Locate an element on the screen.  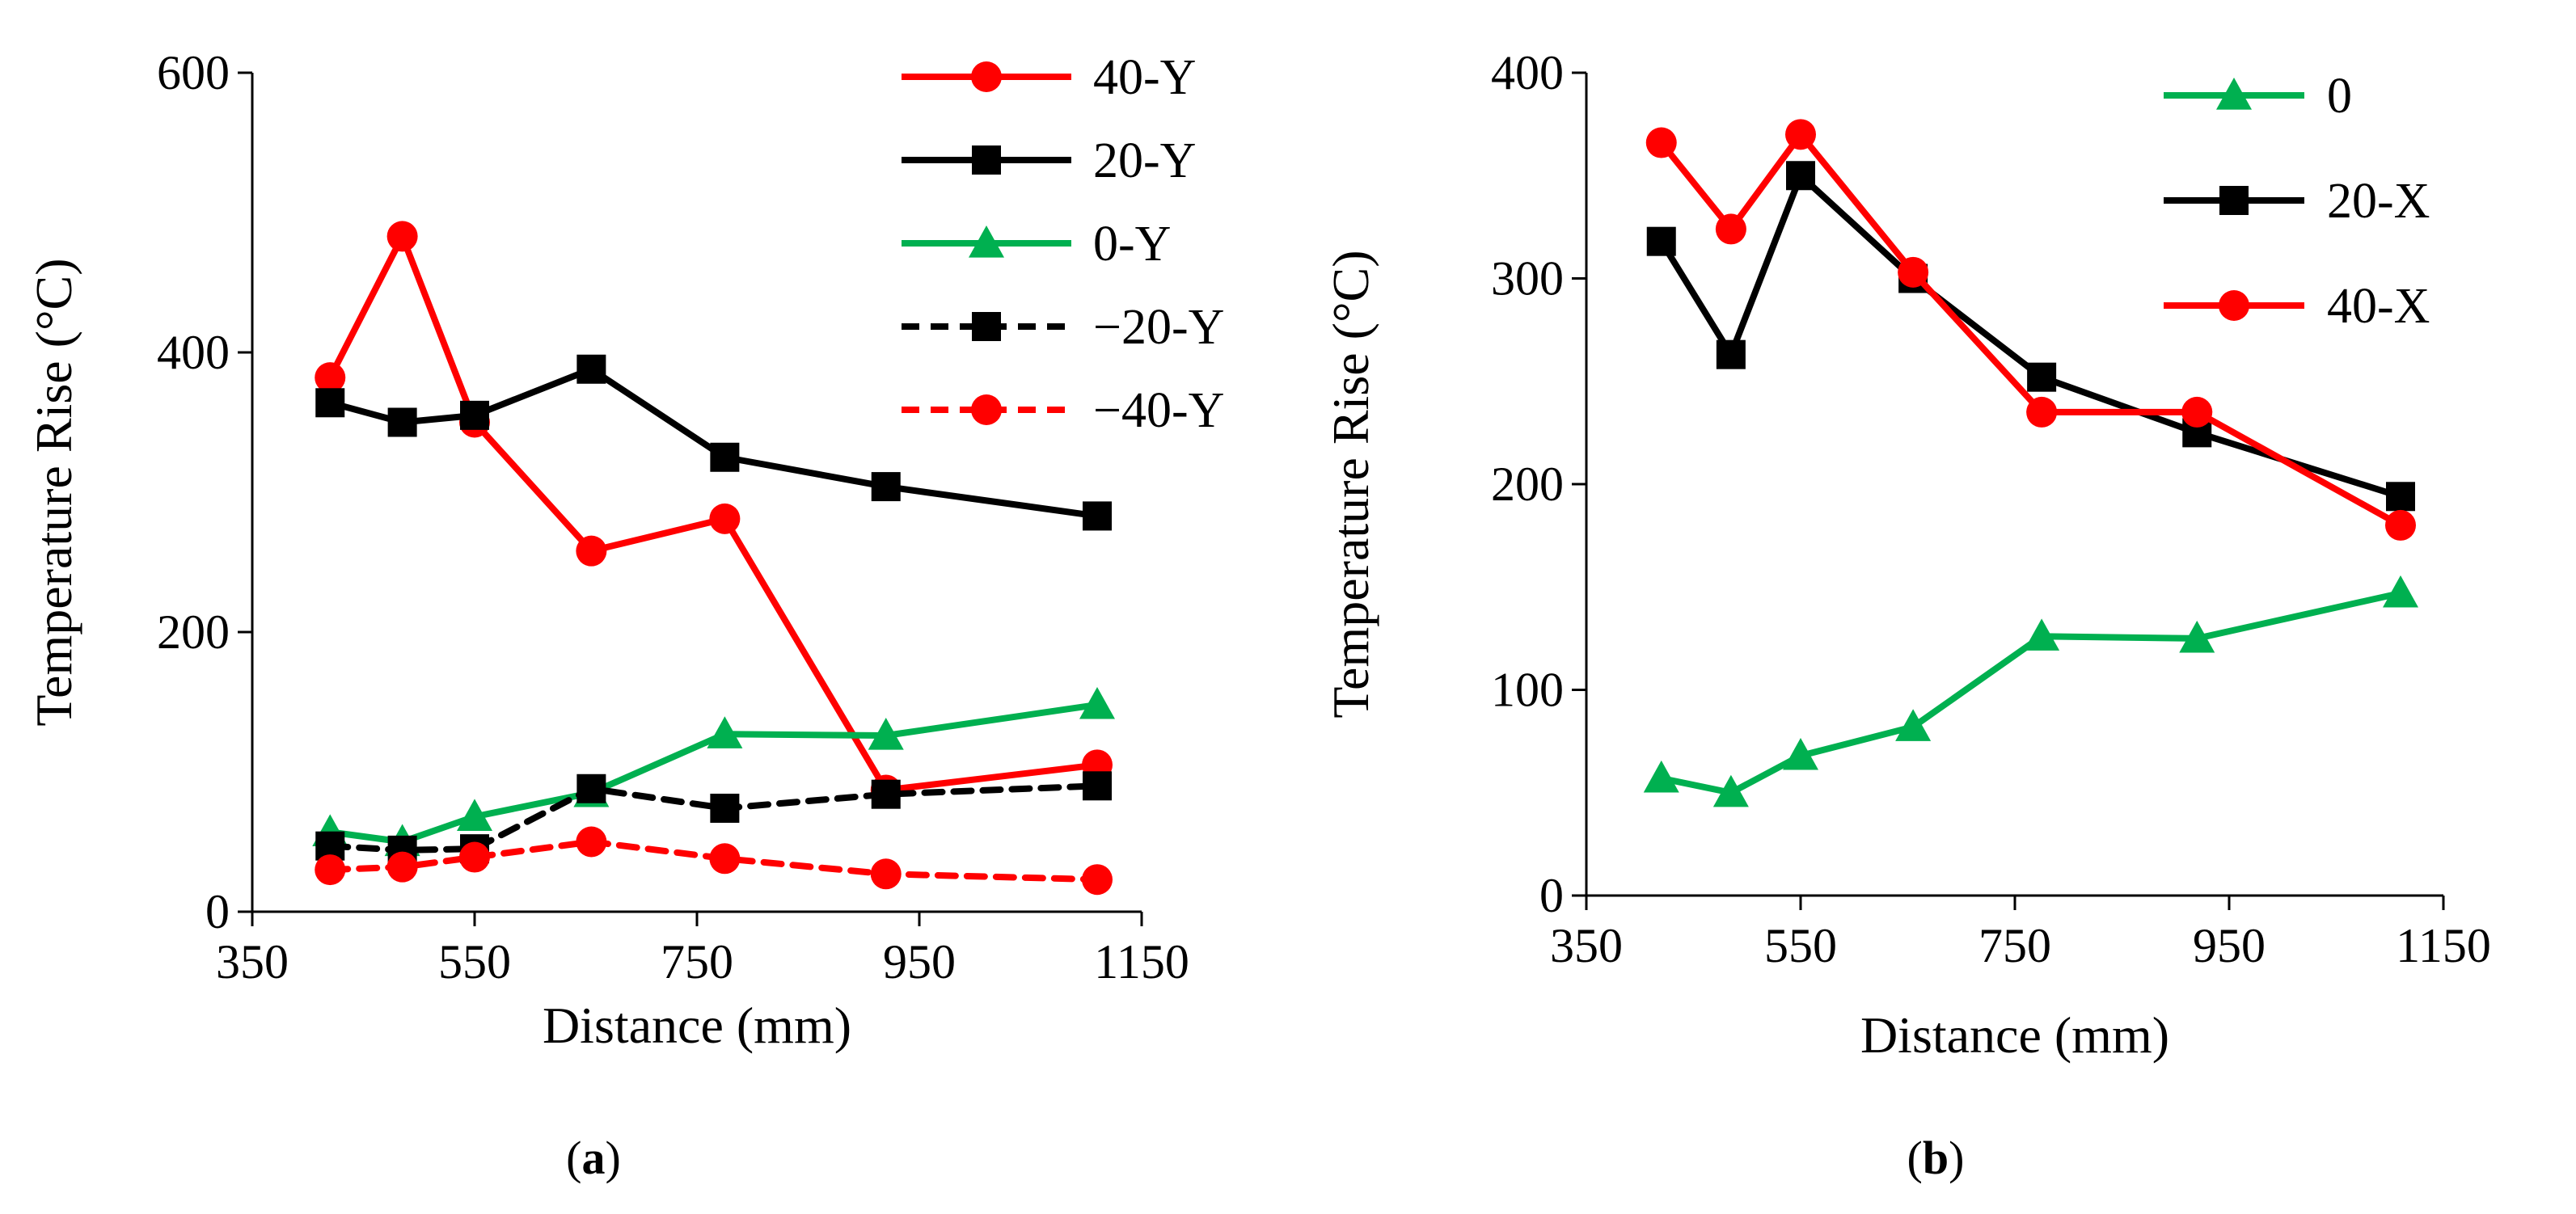
series-−20-Y is located at coordinates (713, 818).